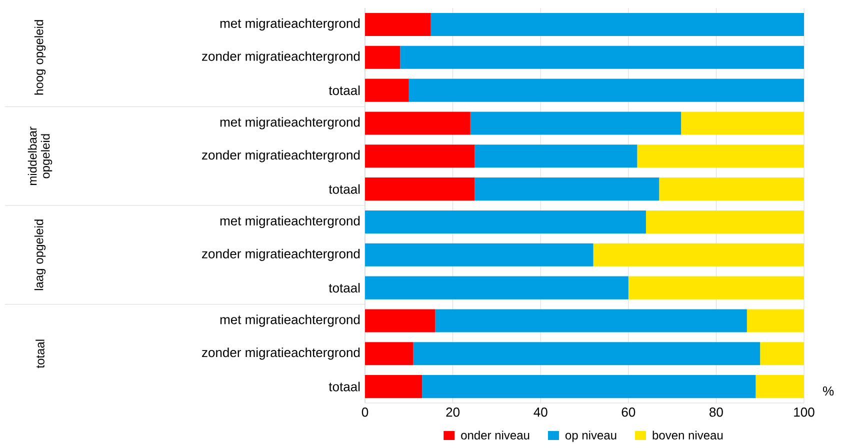 This screenshot has height=448, width=842. Describe the element at coordinates (40, 156) in the screenshot. I see `text: middelbaar opgeleid` at that location.